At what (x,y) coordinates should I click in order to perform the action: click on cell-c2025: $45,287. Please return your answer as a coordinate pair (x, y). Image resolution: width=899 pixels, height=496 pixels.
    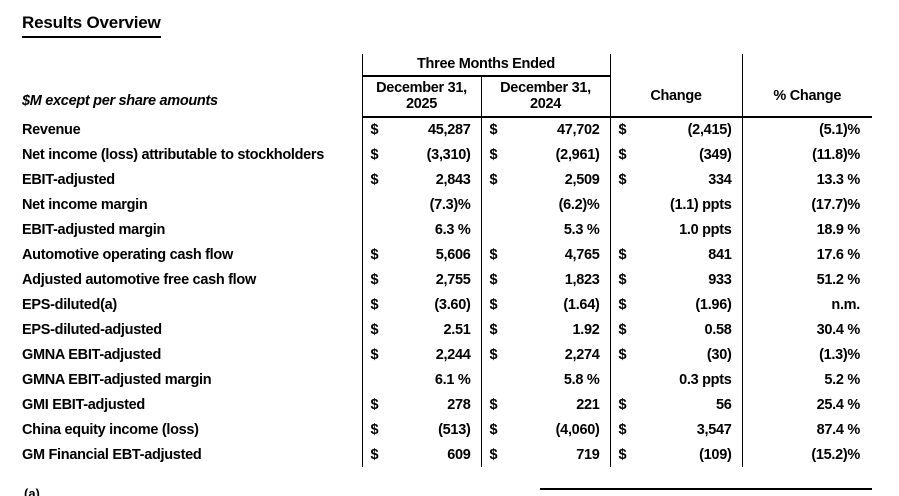
    Looking at the image, I should click on (421, 129).